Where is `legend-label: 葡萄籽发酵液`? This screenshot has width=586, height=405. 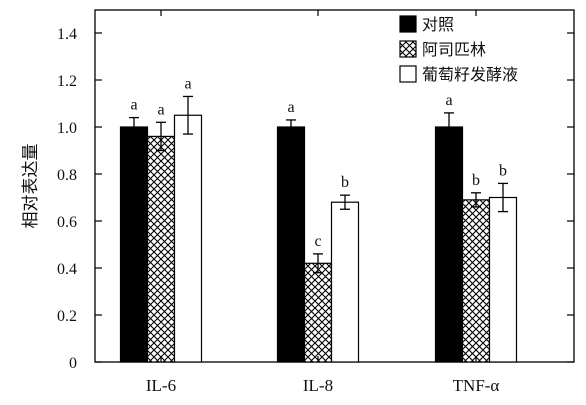 legend-label: 葡萄籽发酵液 is located at coordinates (470, 74).